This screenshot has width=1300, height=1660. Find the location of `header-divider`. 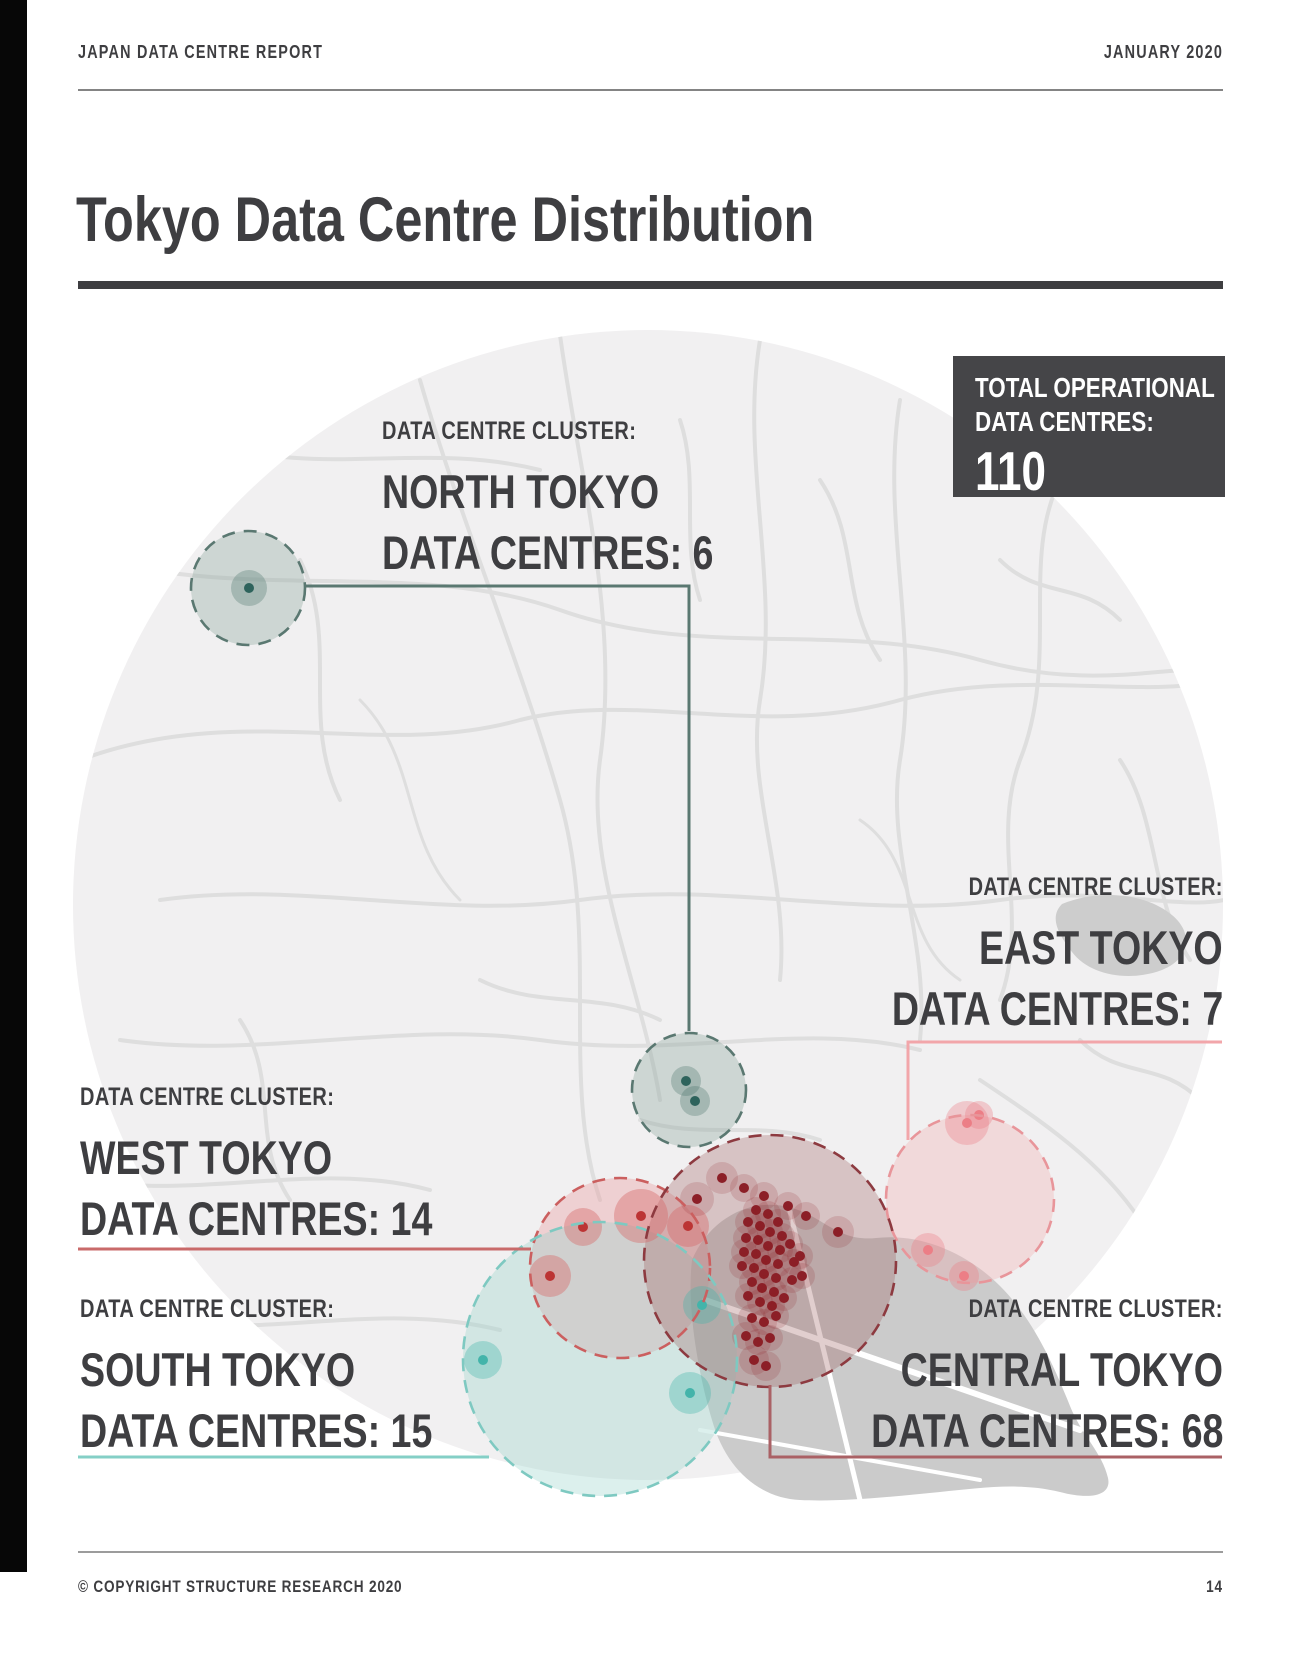

header-divider is located at coordinates (650, 90).